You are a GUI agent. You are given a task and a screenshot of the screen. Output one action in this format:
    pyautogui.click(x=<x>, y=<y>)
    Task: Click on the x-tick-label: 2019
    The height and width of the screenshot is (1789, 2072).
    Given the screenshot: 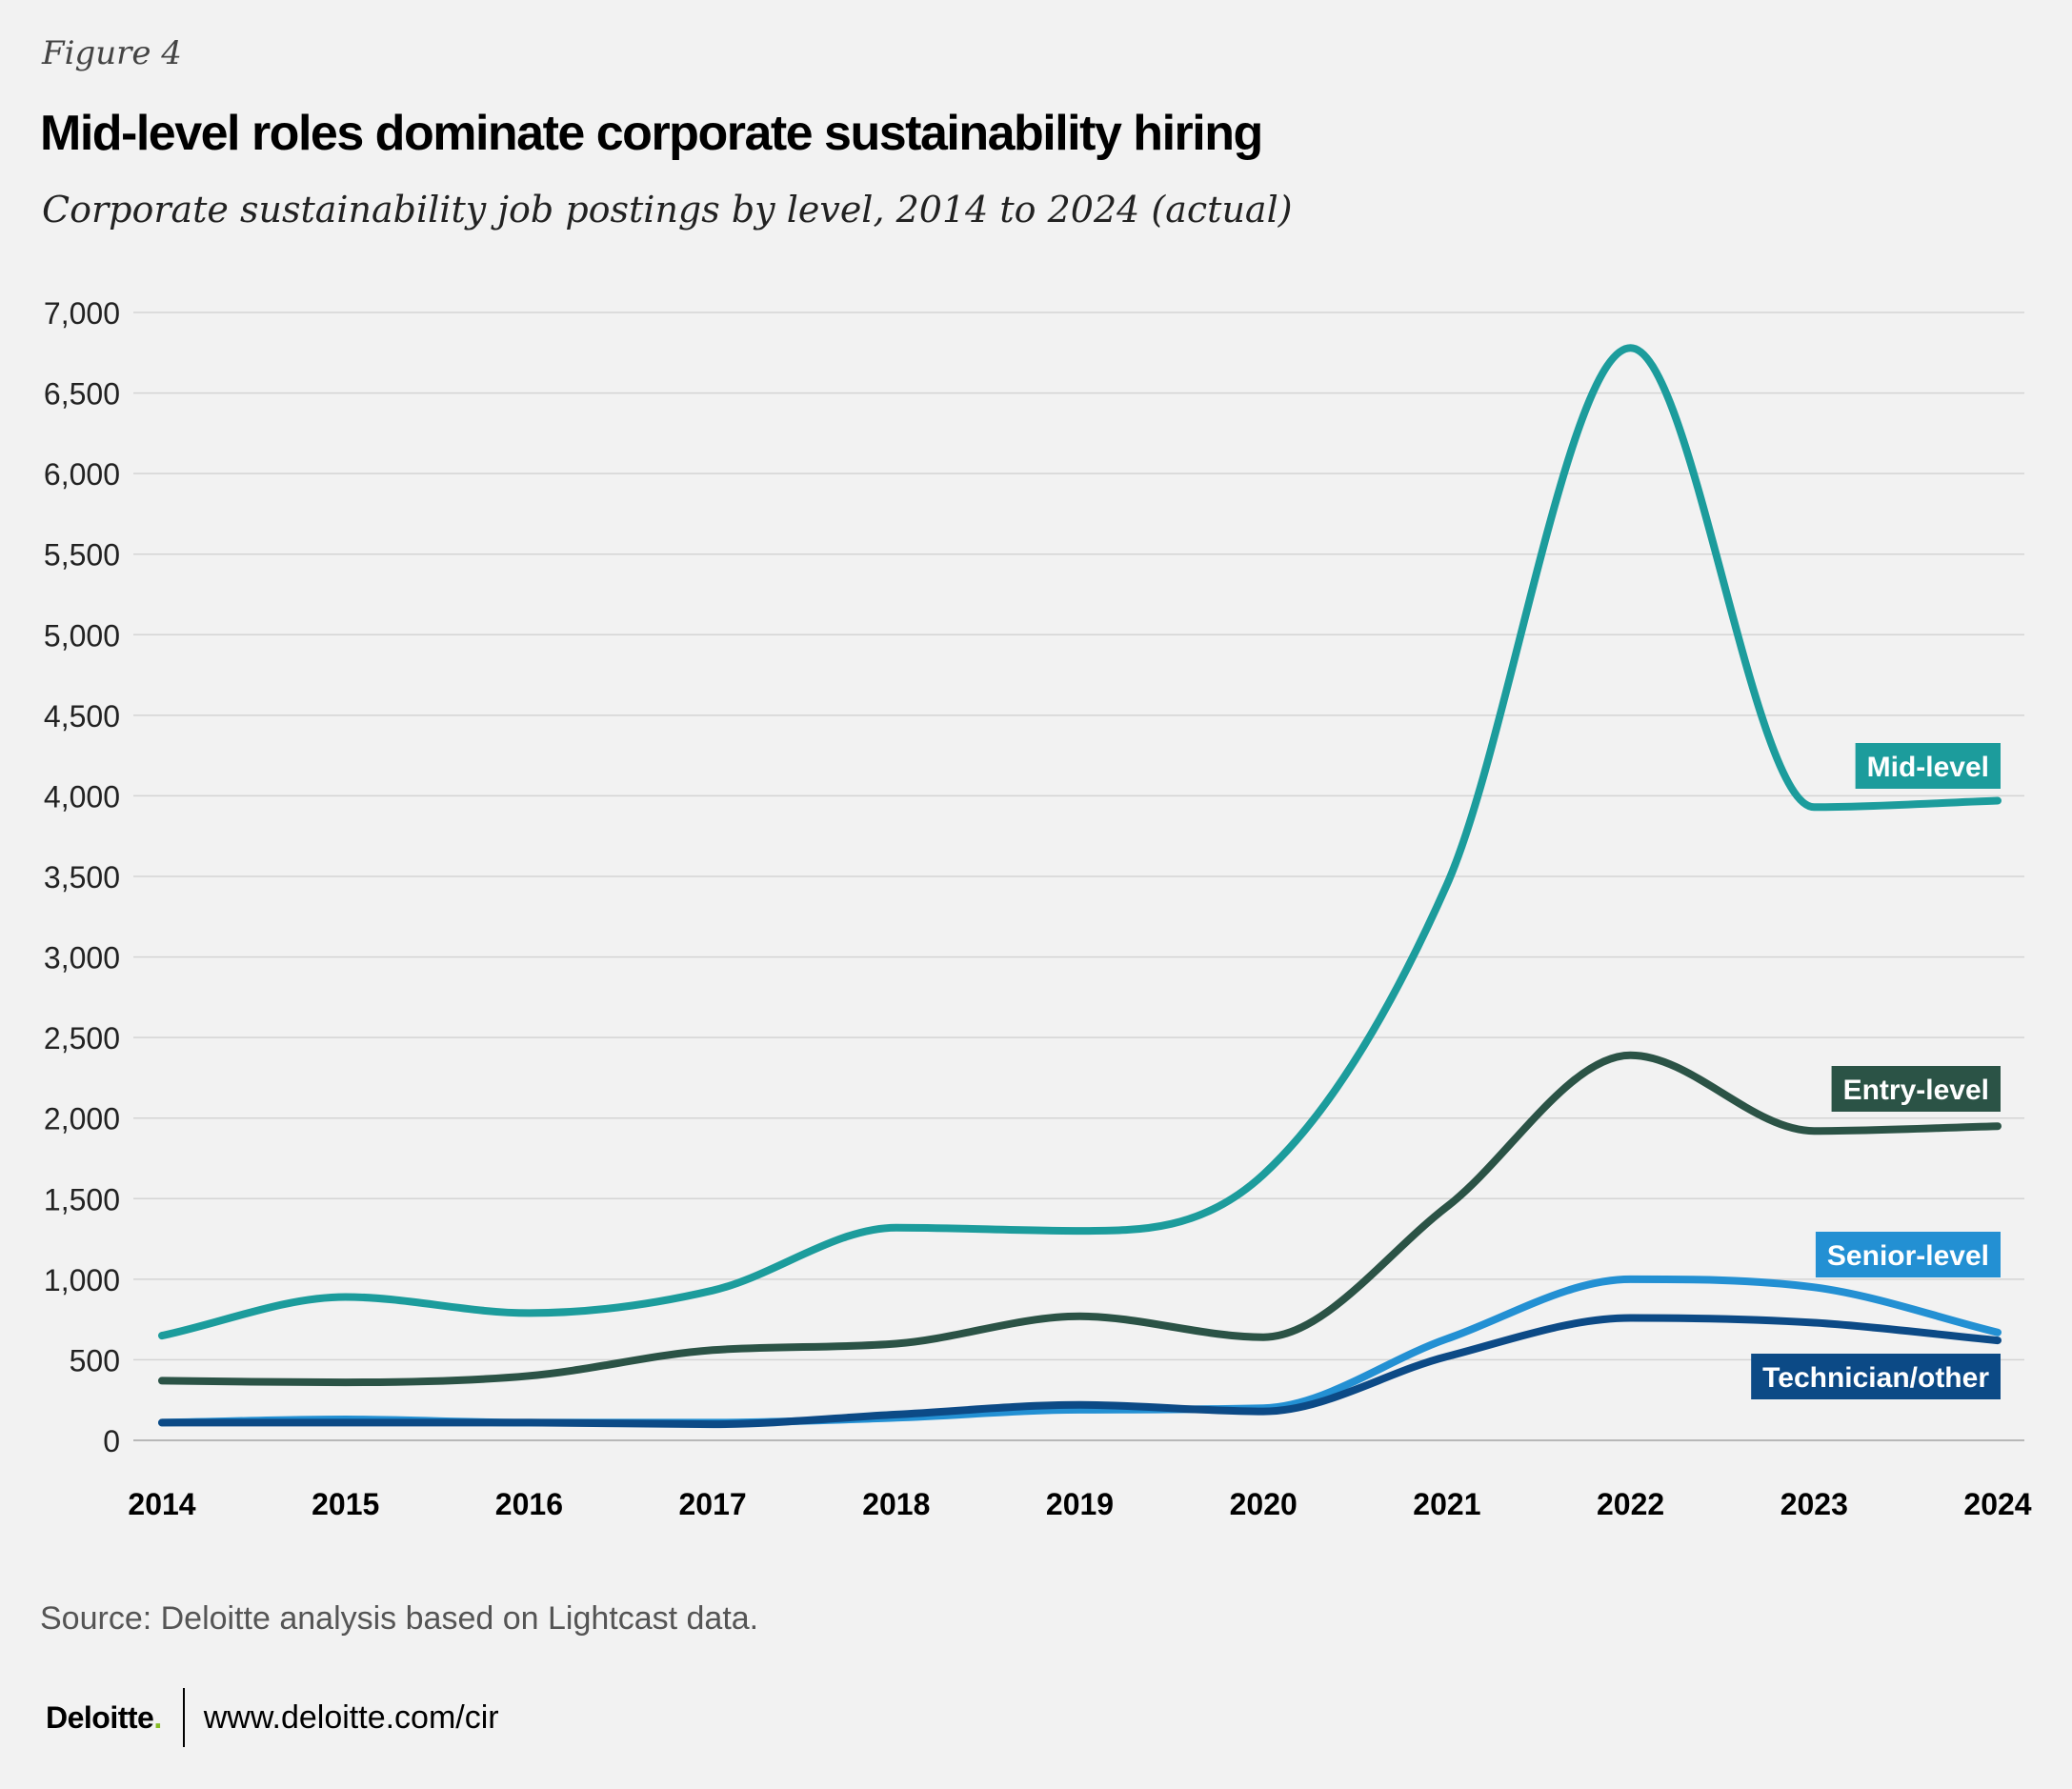 What is the action you would take?
    pyautogui.click(x=1080, y=1504)
    